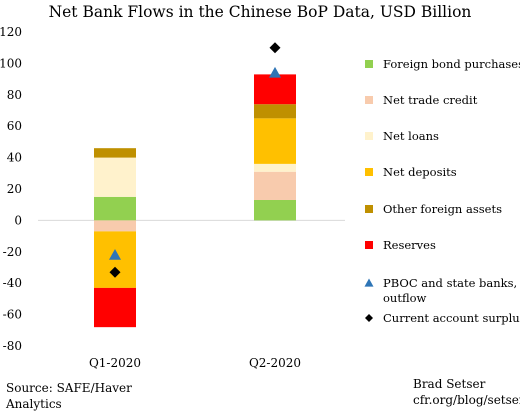  I want to click on credit-line-1: Brad Setser, so click(449, 384).